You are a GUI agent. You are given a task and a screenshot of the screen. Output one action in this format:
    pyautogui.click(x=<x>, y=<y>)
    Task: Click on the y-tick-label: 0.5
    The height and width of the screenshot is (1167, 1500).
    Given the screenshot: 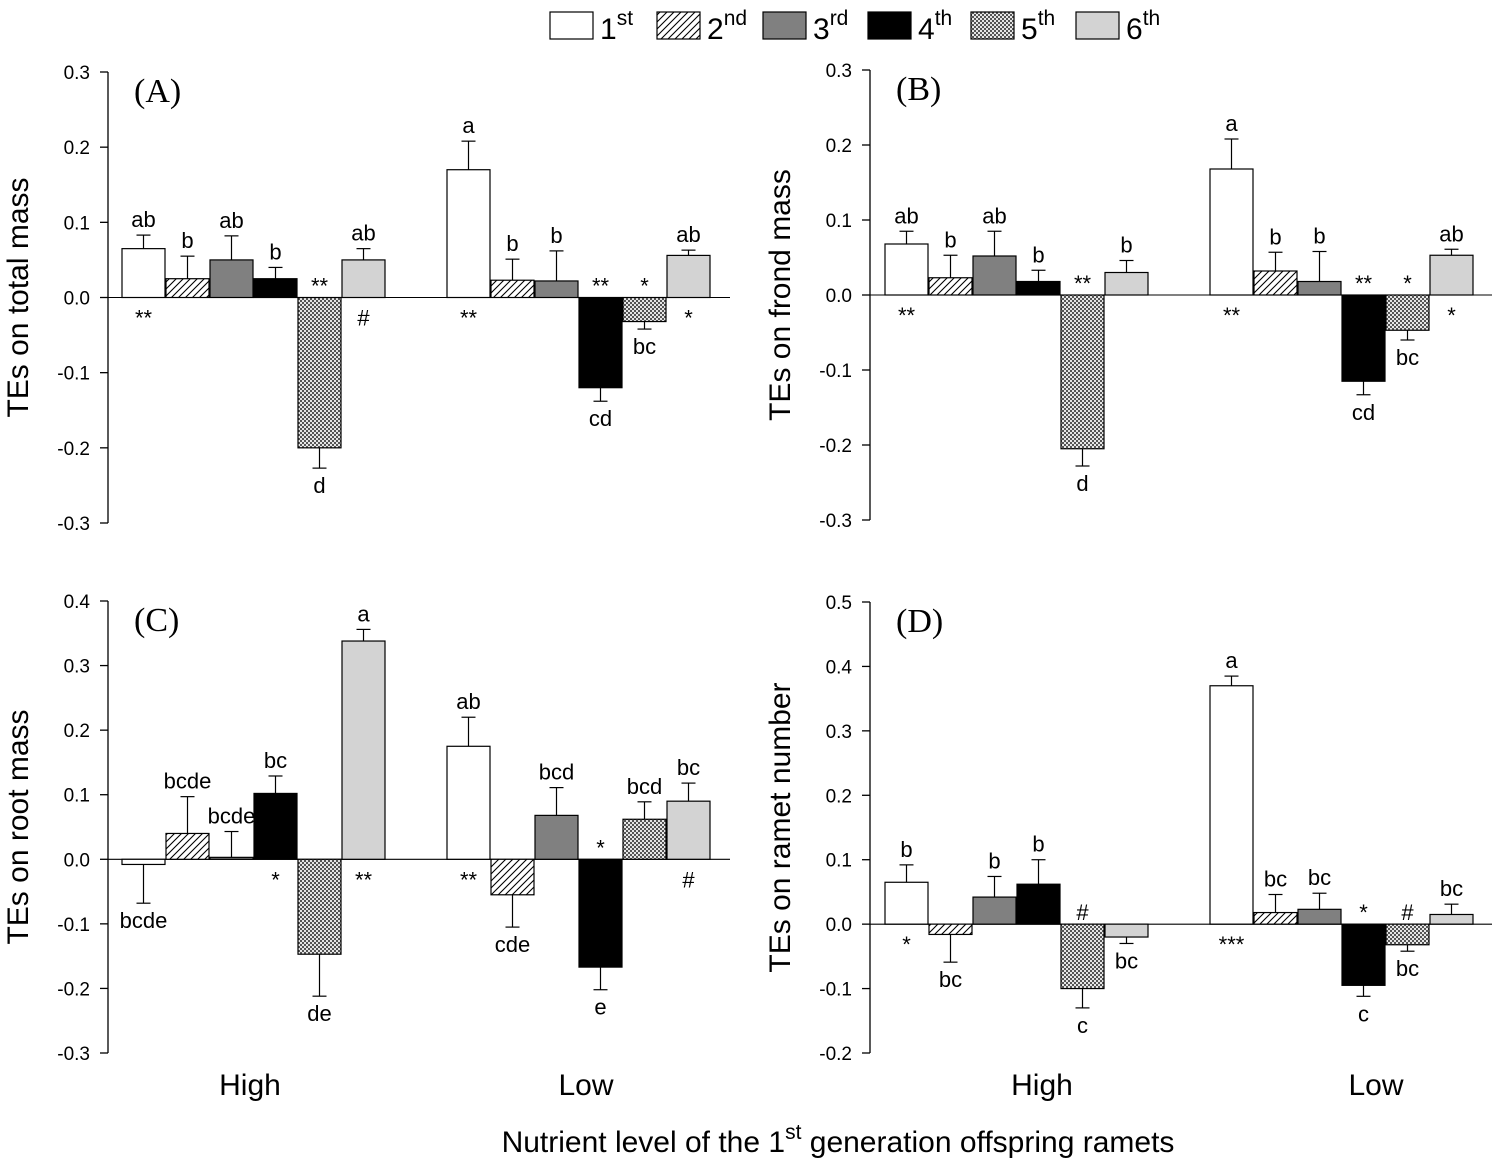 What is the action you would take?
    pyautogui.click(x=839, y=603)
    